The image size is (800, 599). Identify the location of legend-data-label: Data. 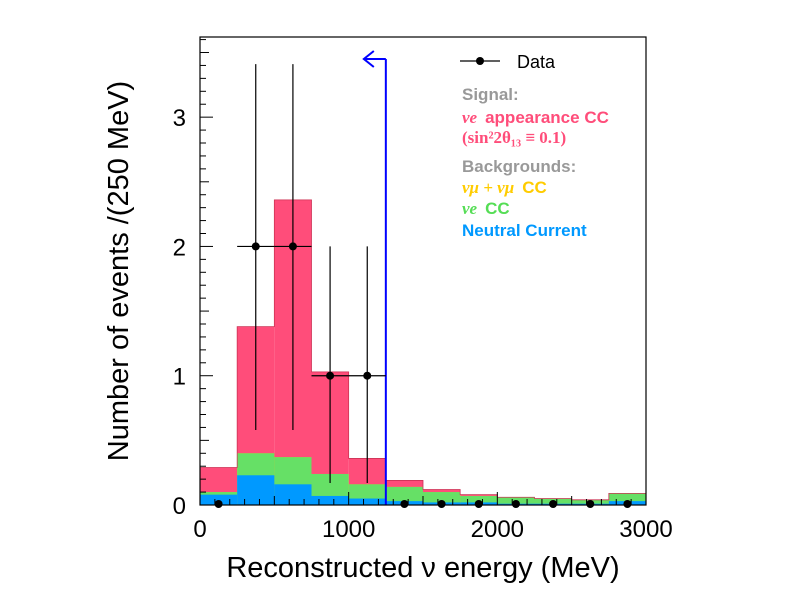
(536, 62).